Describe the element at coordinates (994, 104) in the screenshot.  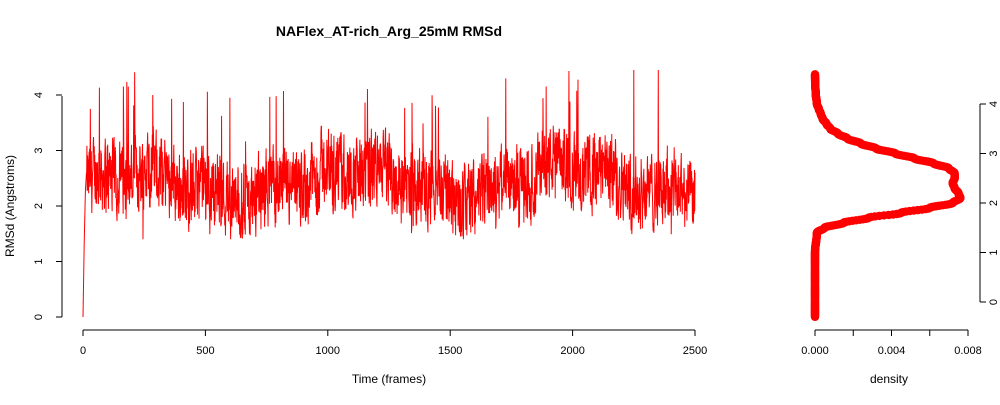
I see `density-y-tick-label: 4` at that location.